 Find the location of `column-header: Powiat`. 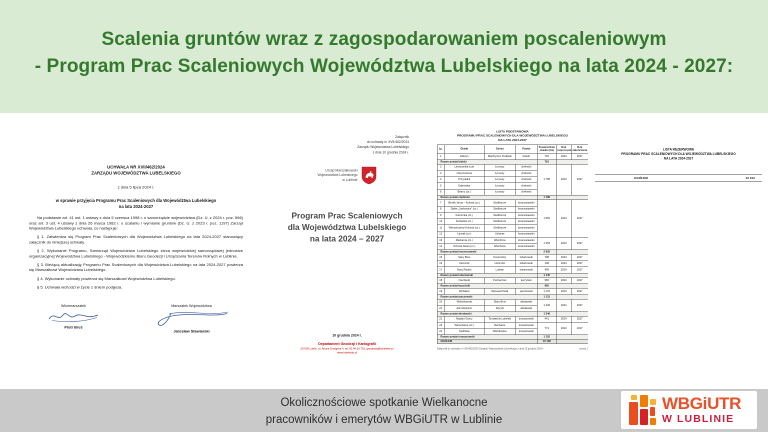

column-header: Powiat is located at coordinates (526, 149).